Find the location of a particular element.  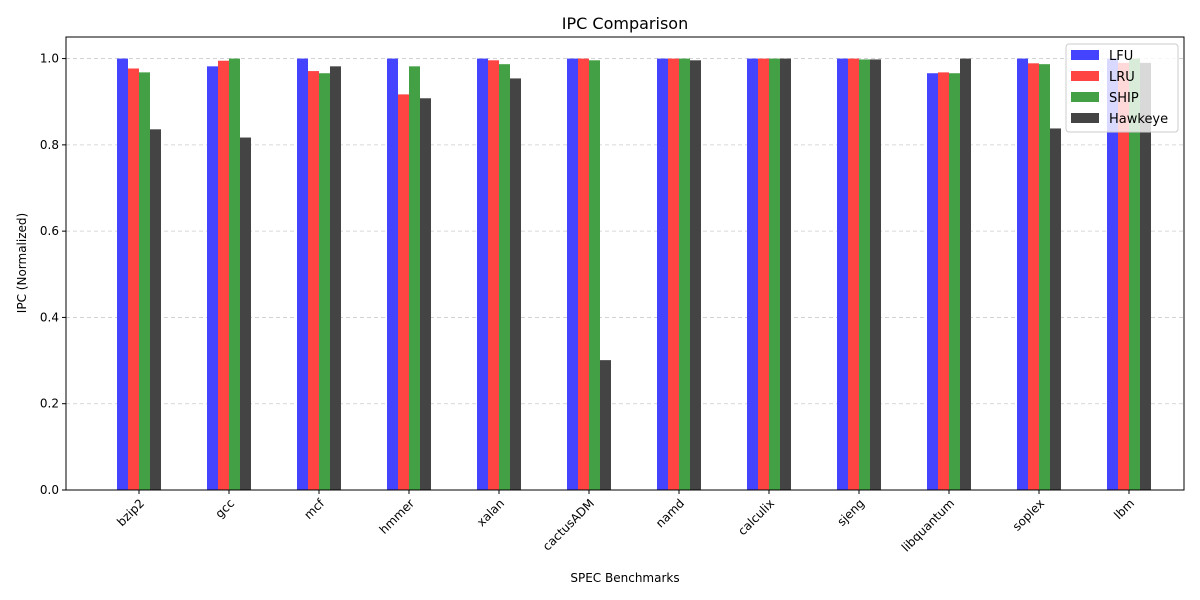

bar-hawkeye-gcc is located at coordinates (245, 313).